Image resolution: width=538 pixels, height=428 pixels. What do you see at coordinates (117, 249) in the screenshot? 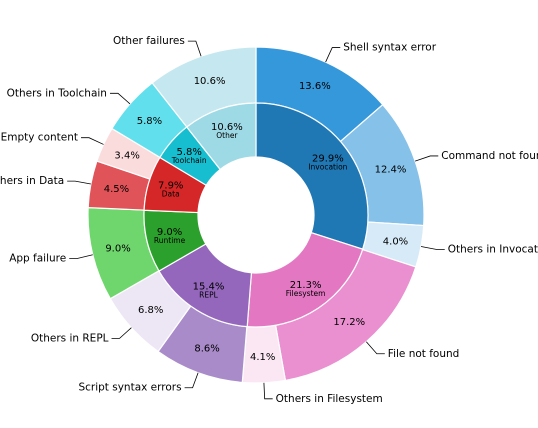
I see `outer-percent-label: 9.0%` at bounding box center [117, 249].